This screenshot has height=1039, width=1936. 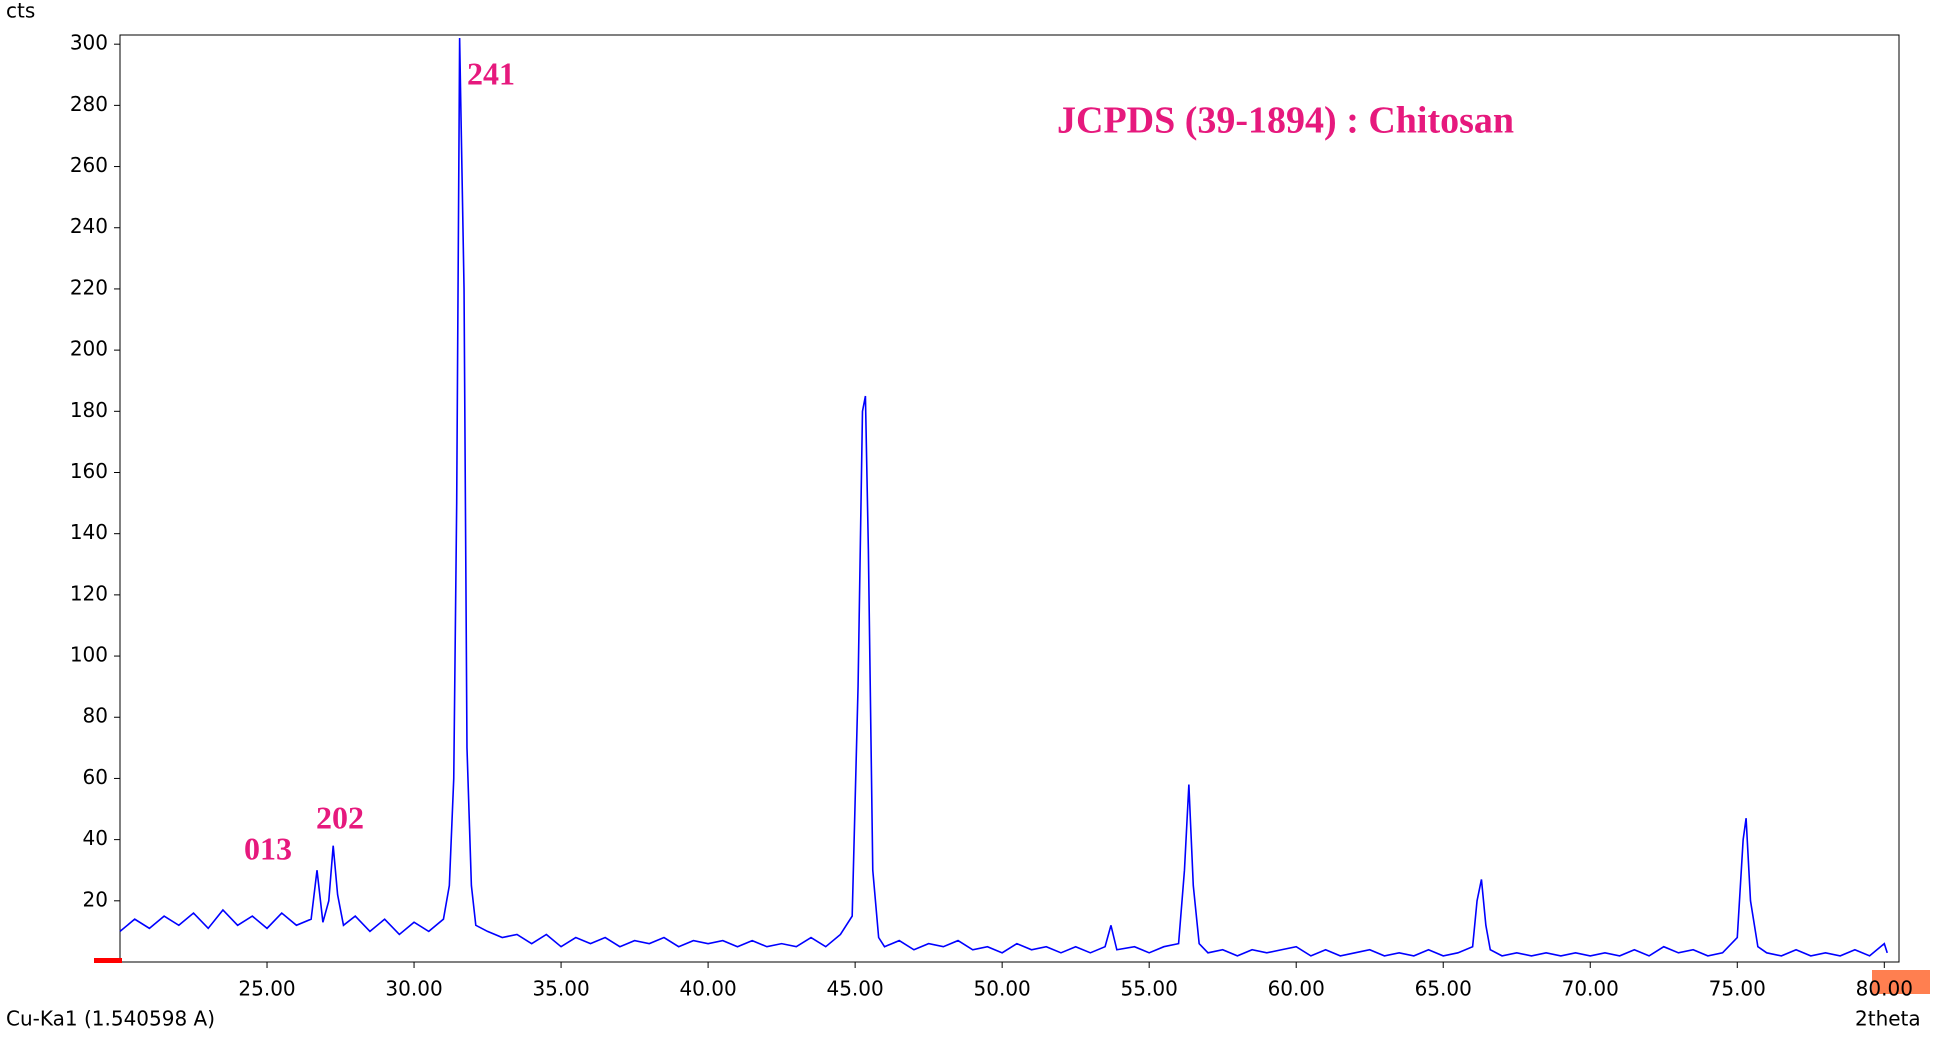 What do you see at coordinates (1737, 989) in the screenshot?
I see `x-tick-label: 75.00` at bounding box center [1737, 989].